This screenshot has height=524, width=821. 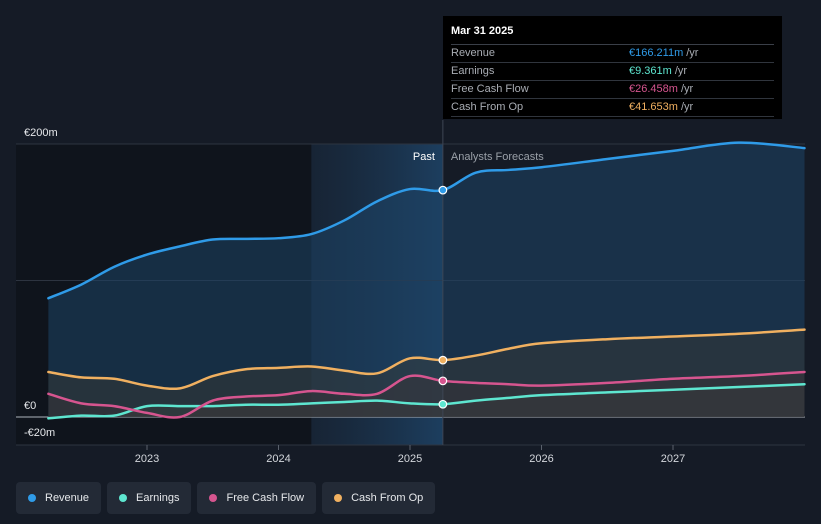 What do you see at coordinates (67, 498) in the screenshot?
I see `legend-label: Revenue` at bounding box center [67, 498].